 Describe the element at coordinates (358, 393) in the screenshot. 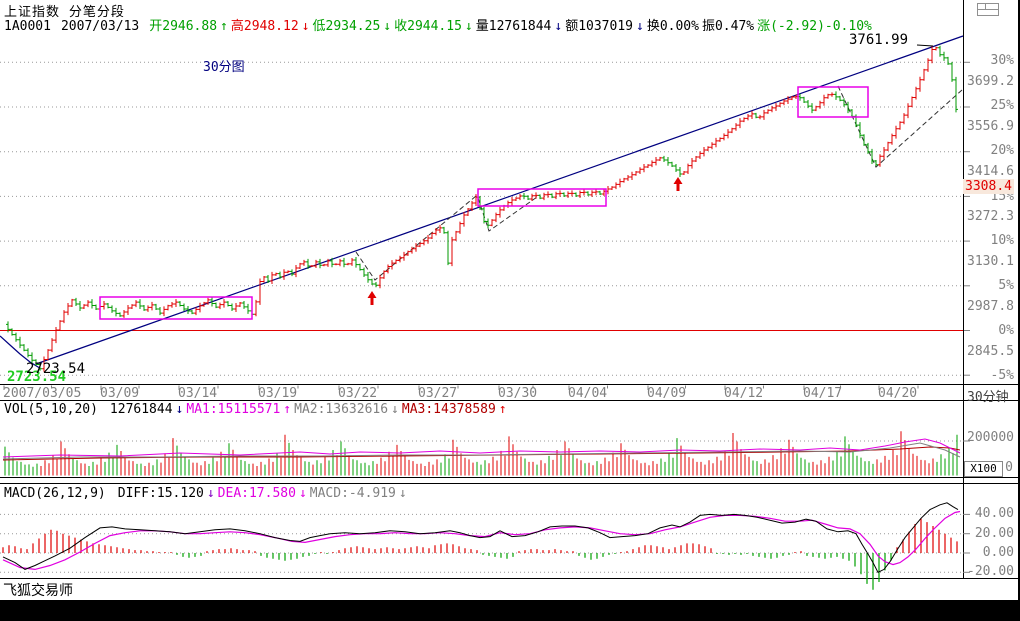

I see `date-label: 03/22` at that location.